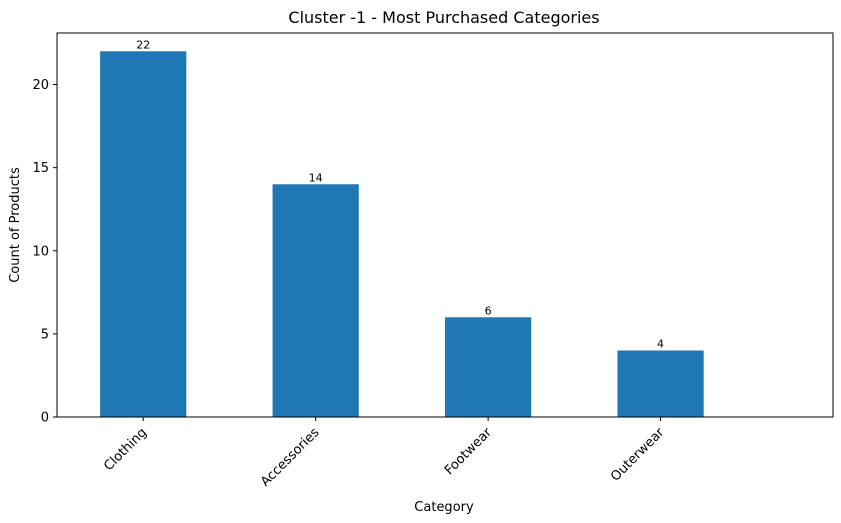  Describe the element at coordinates (290, 457) in the screenshot. I see `x-tick-label-accessories: Accessories` at that location.